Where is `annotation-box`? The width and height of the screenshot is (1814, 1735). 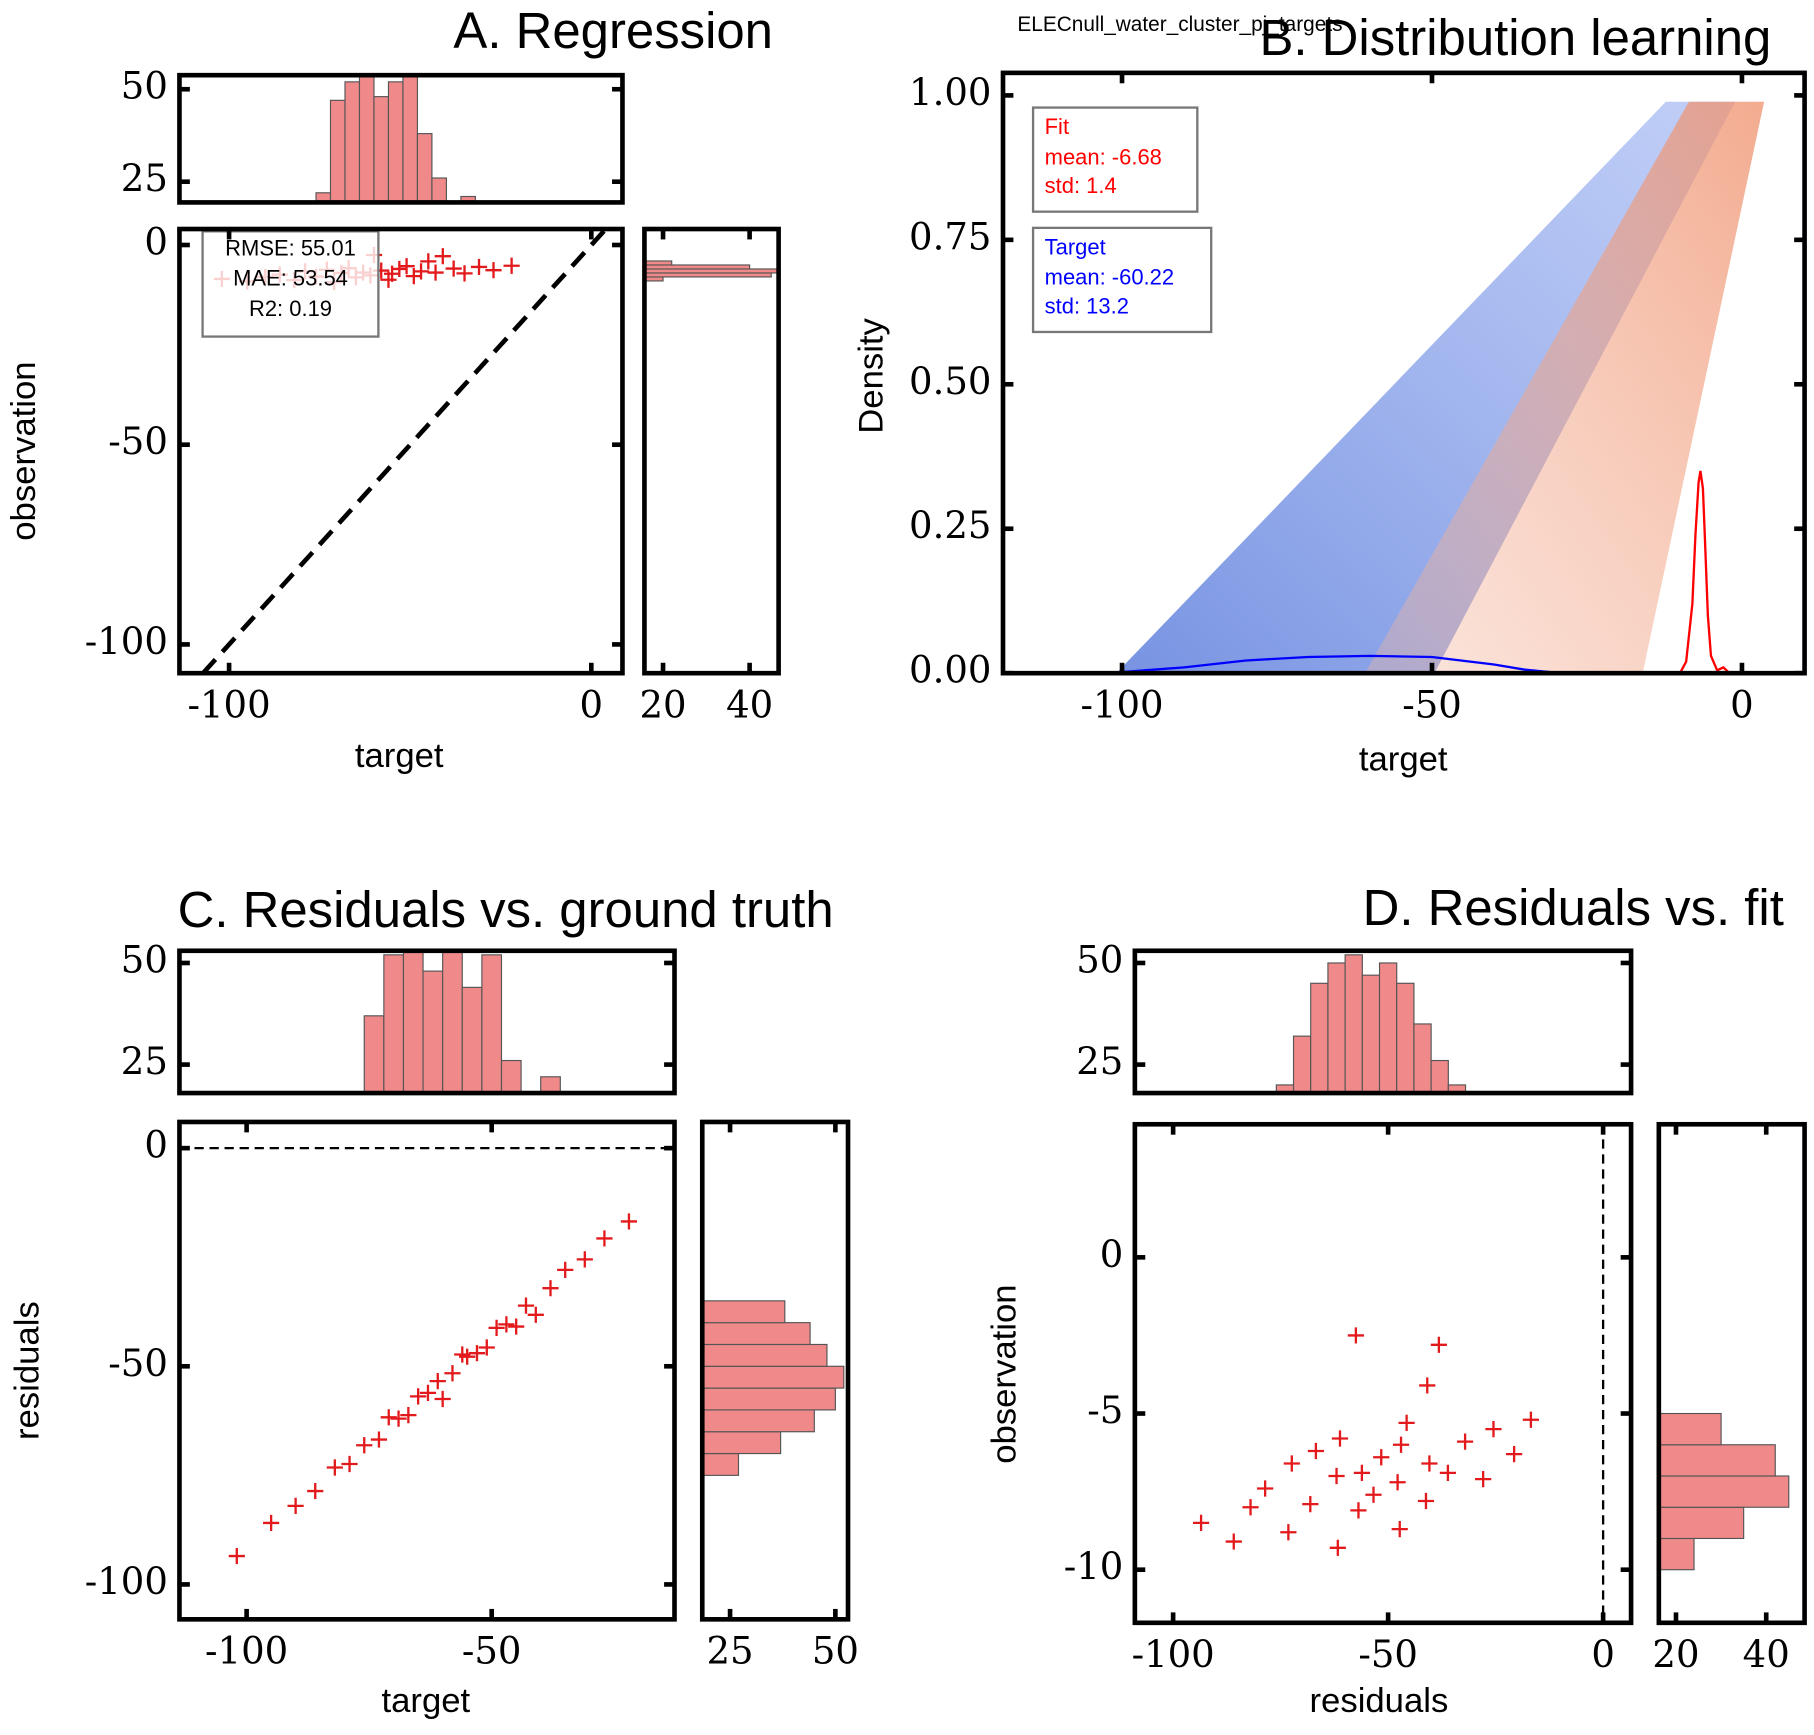
annotation-box is located at coordinates (290, 284).